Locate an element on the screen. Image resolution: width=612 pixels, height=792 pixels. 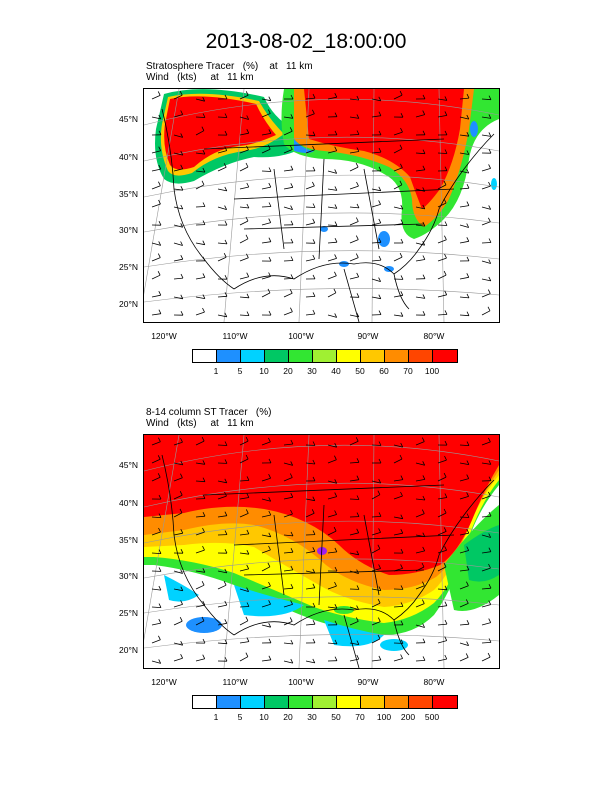
panel1-lat-30: 30°N is located at coordinates (128, 230).